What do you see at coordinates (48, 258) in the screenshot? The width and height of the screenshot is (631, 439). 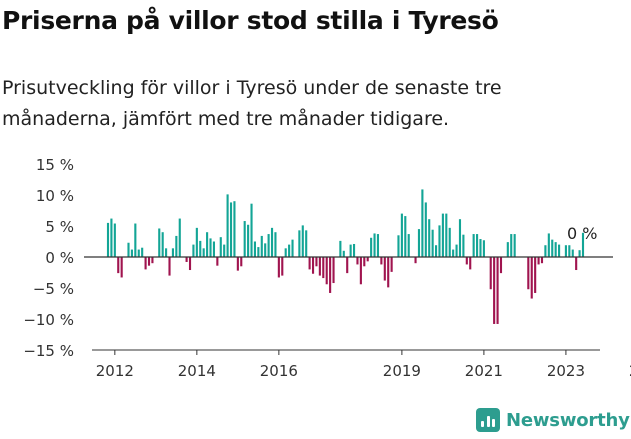 I see `y-axis: 15 % 10 % 5 % 0 % −5 % −10 % −15 %` at bounding box center [48, 258].